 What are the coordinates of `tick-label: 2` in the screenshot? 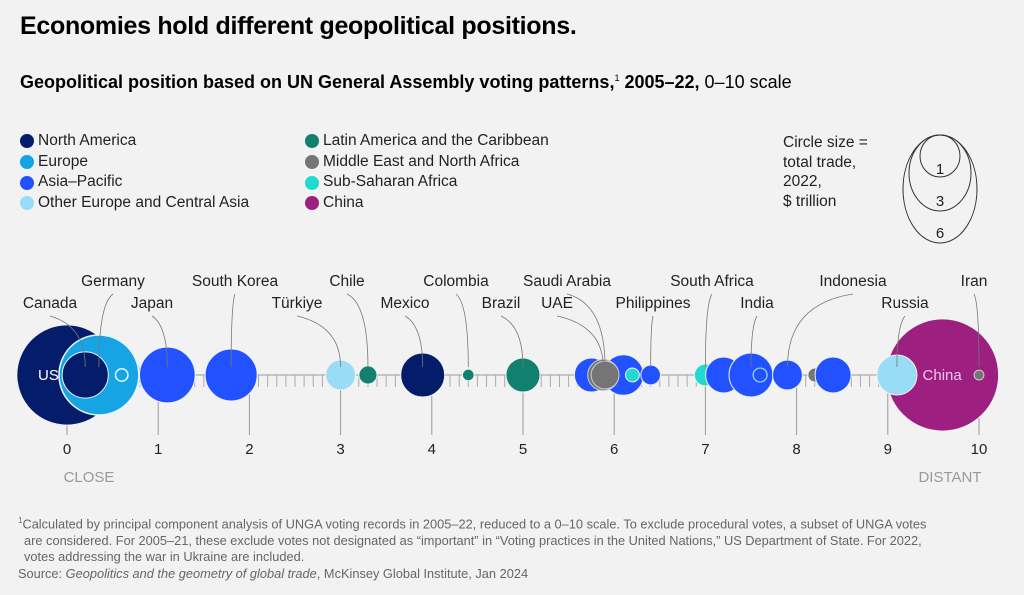 It's located at (249, 449).